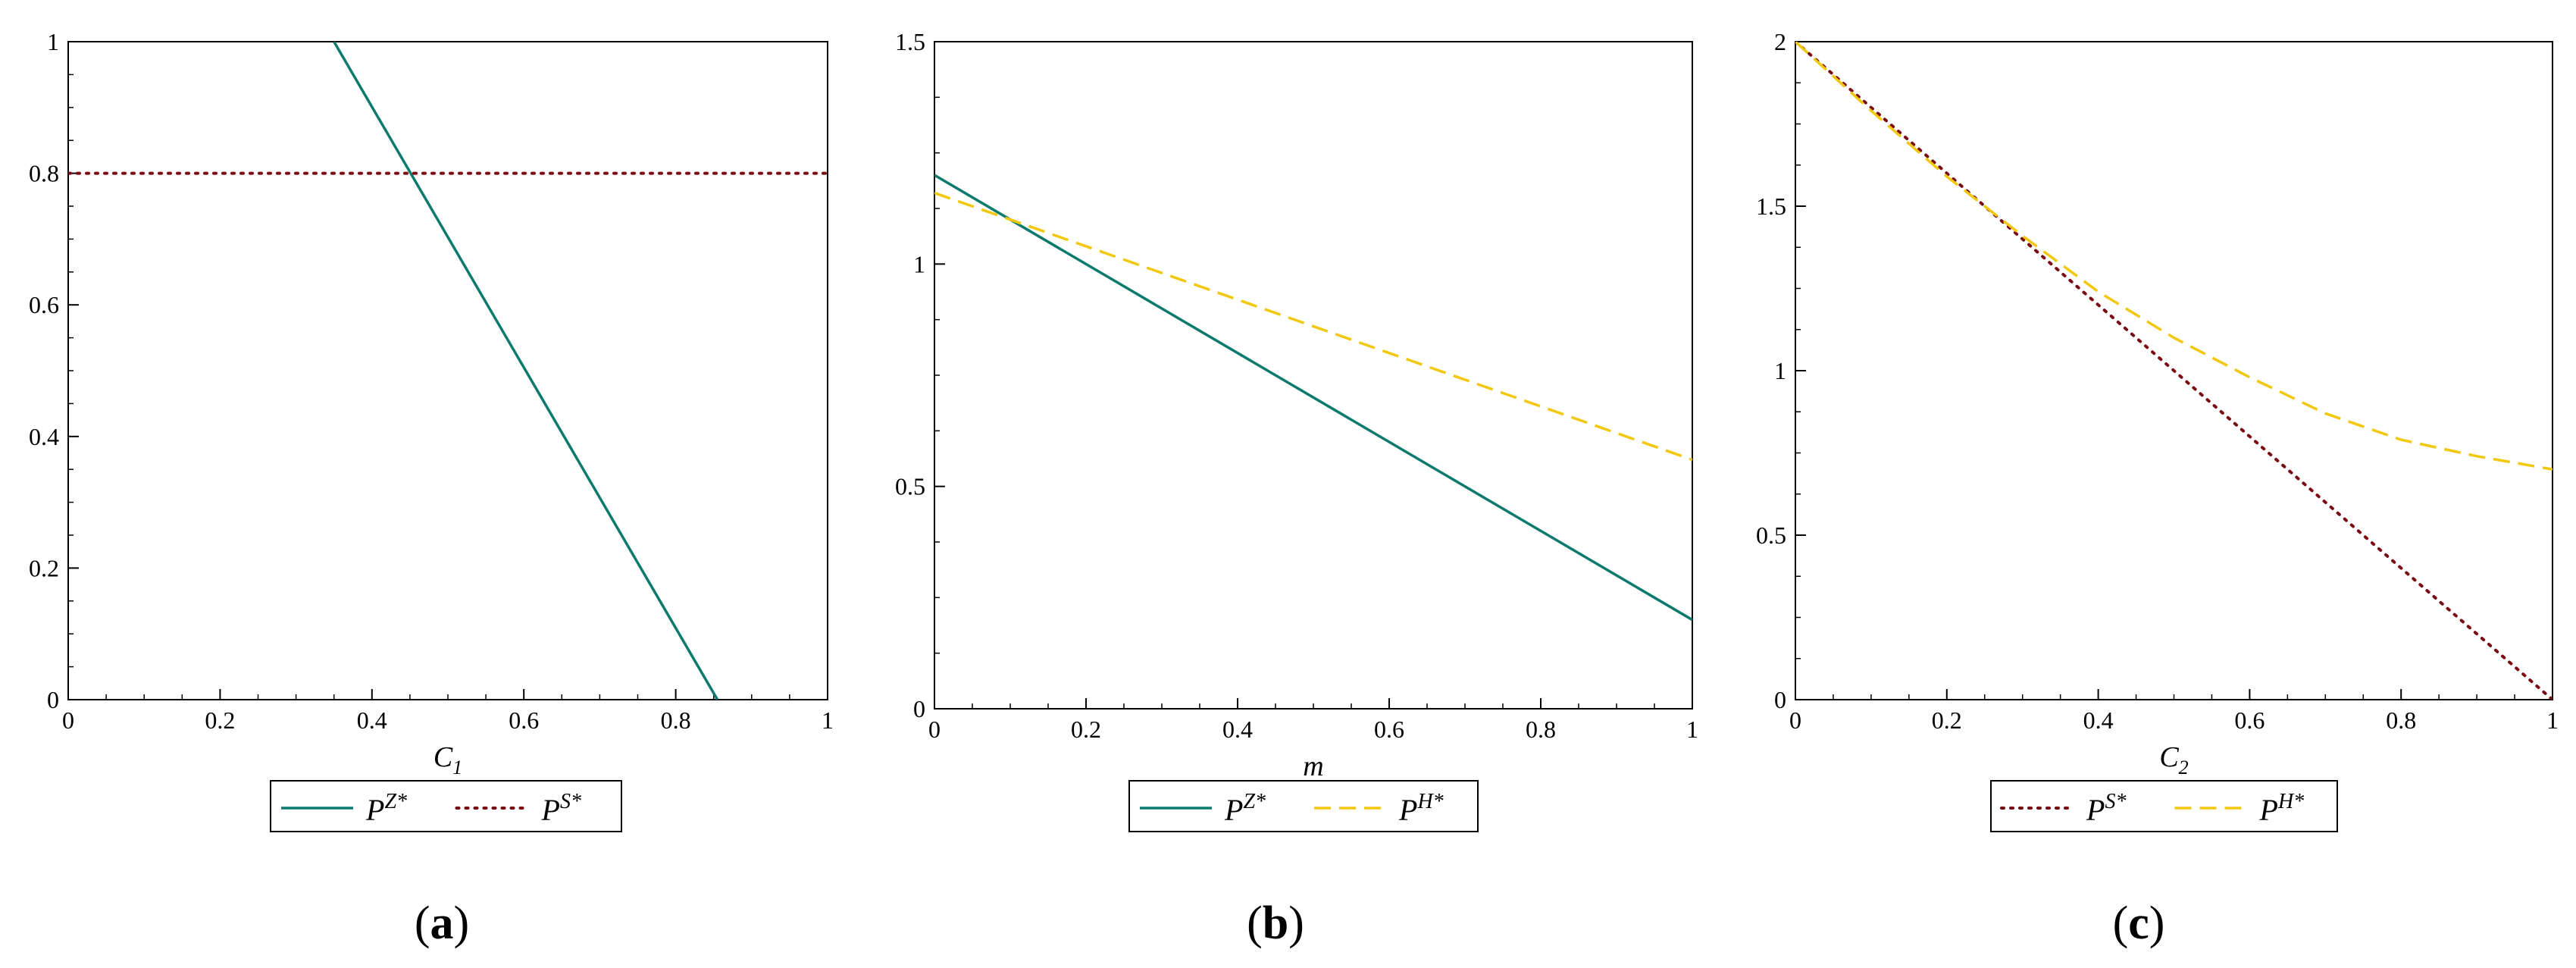  I want to click on legend: PZ* PH*, so click(1303, 806).